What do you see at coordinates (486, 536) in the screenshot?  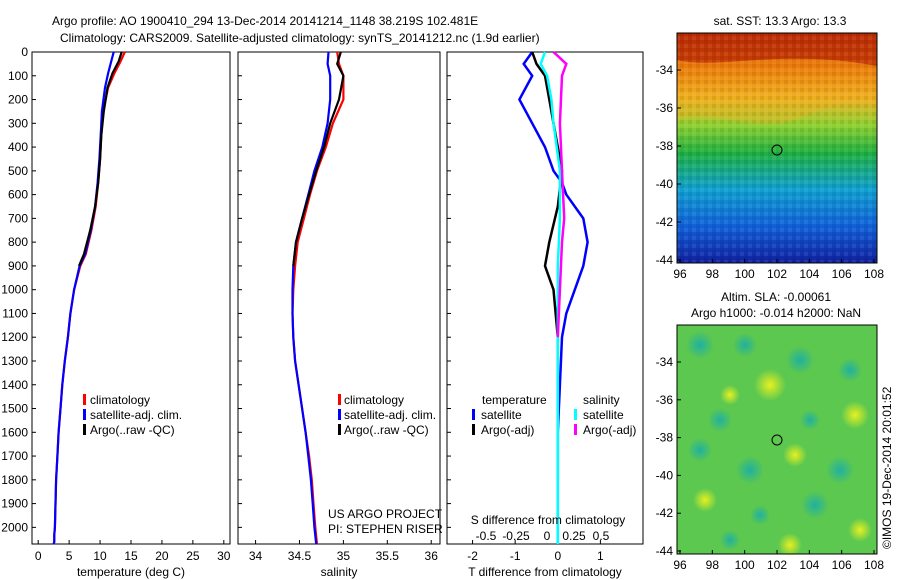 I see `s-tick-label: -0.5` at bounding box center [486, 536].